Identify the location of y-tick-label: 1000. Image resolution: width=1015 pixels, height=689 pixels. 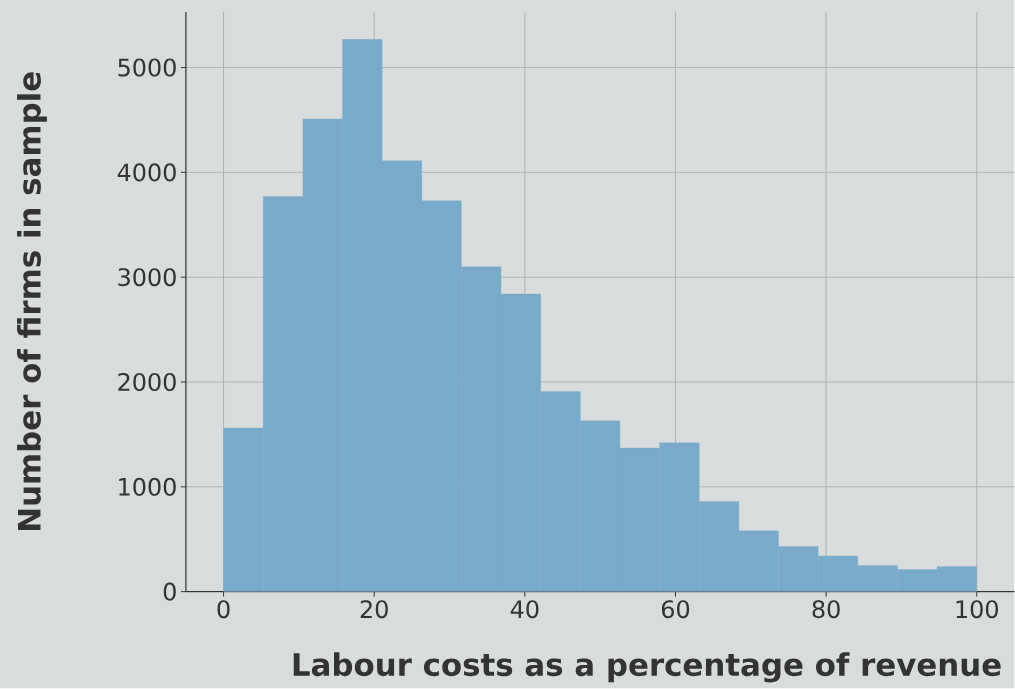
(147, 487).